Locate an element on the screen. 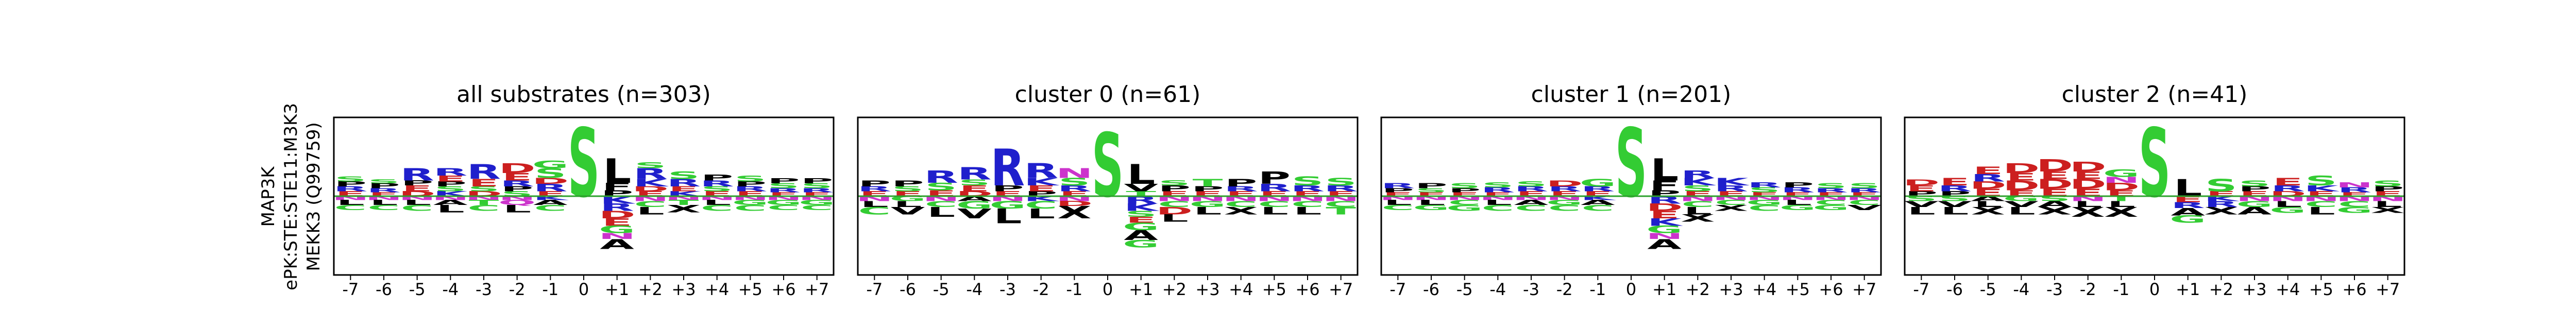 The image size is (2576, 311). logo-letter: F is located at coordinates (617, 187).